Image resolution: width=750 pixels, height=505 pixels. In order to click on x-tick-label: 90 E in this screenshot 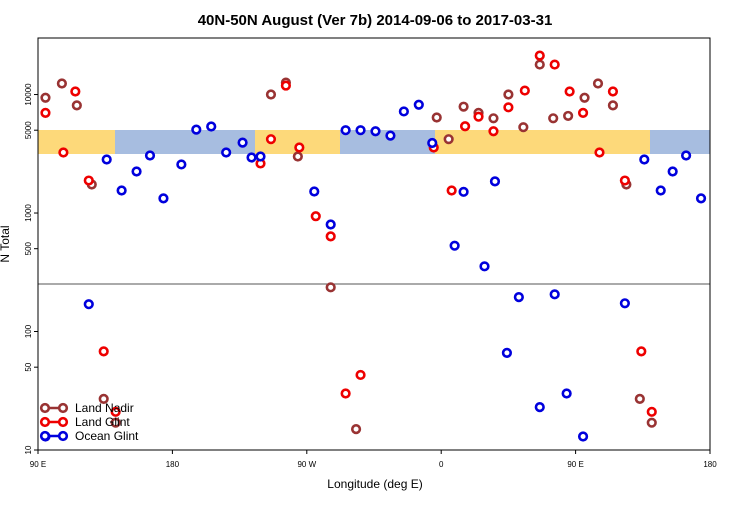, I will do `click(575, 464)`.